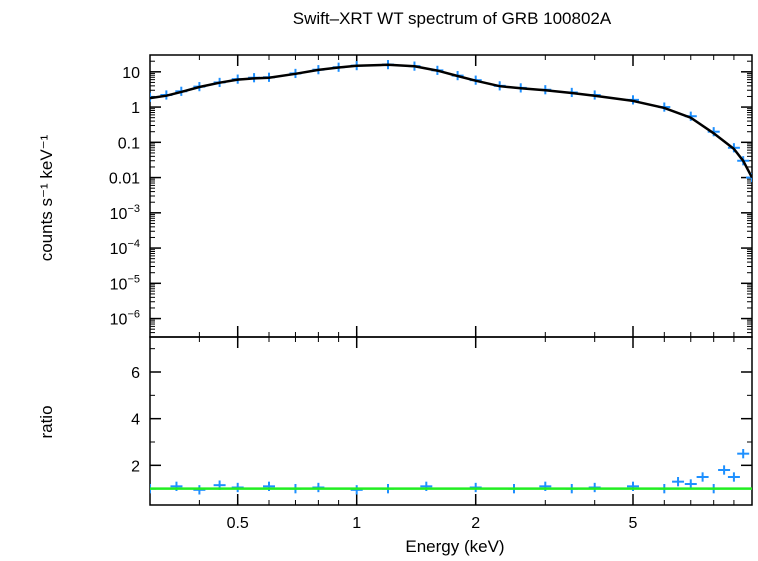  I want to click on y-tick-label: 10⁻⁴, so click(125, 248).